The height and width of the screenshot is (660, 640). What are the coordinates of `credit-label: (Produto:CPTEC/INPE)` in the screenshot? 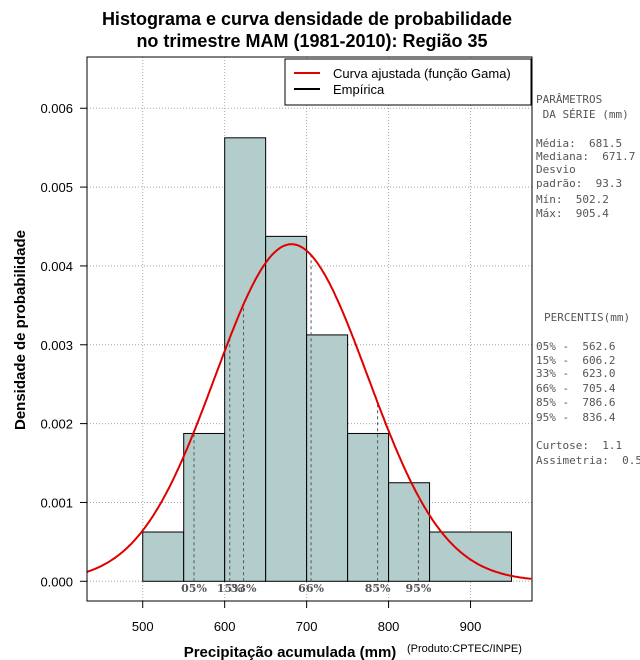 It's located at (464, 649).